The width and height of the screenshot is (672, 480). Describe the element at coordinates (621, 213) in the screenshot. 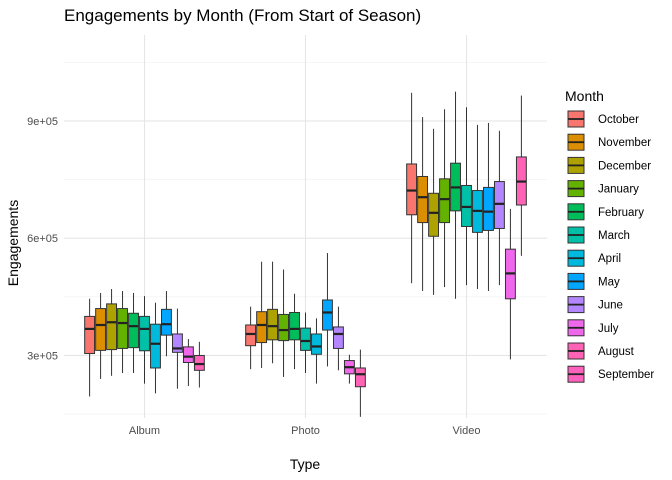

I see `legend-label: February` at that location.